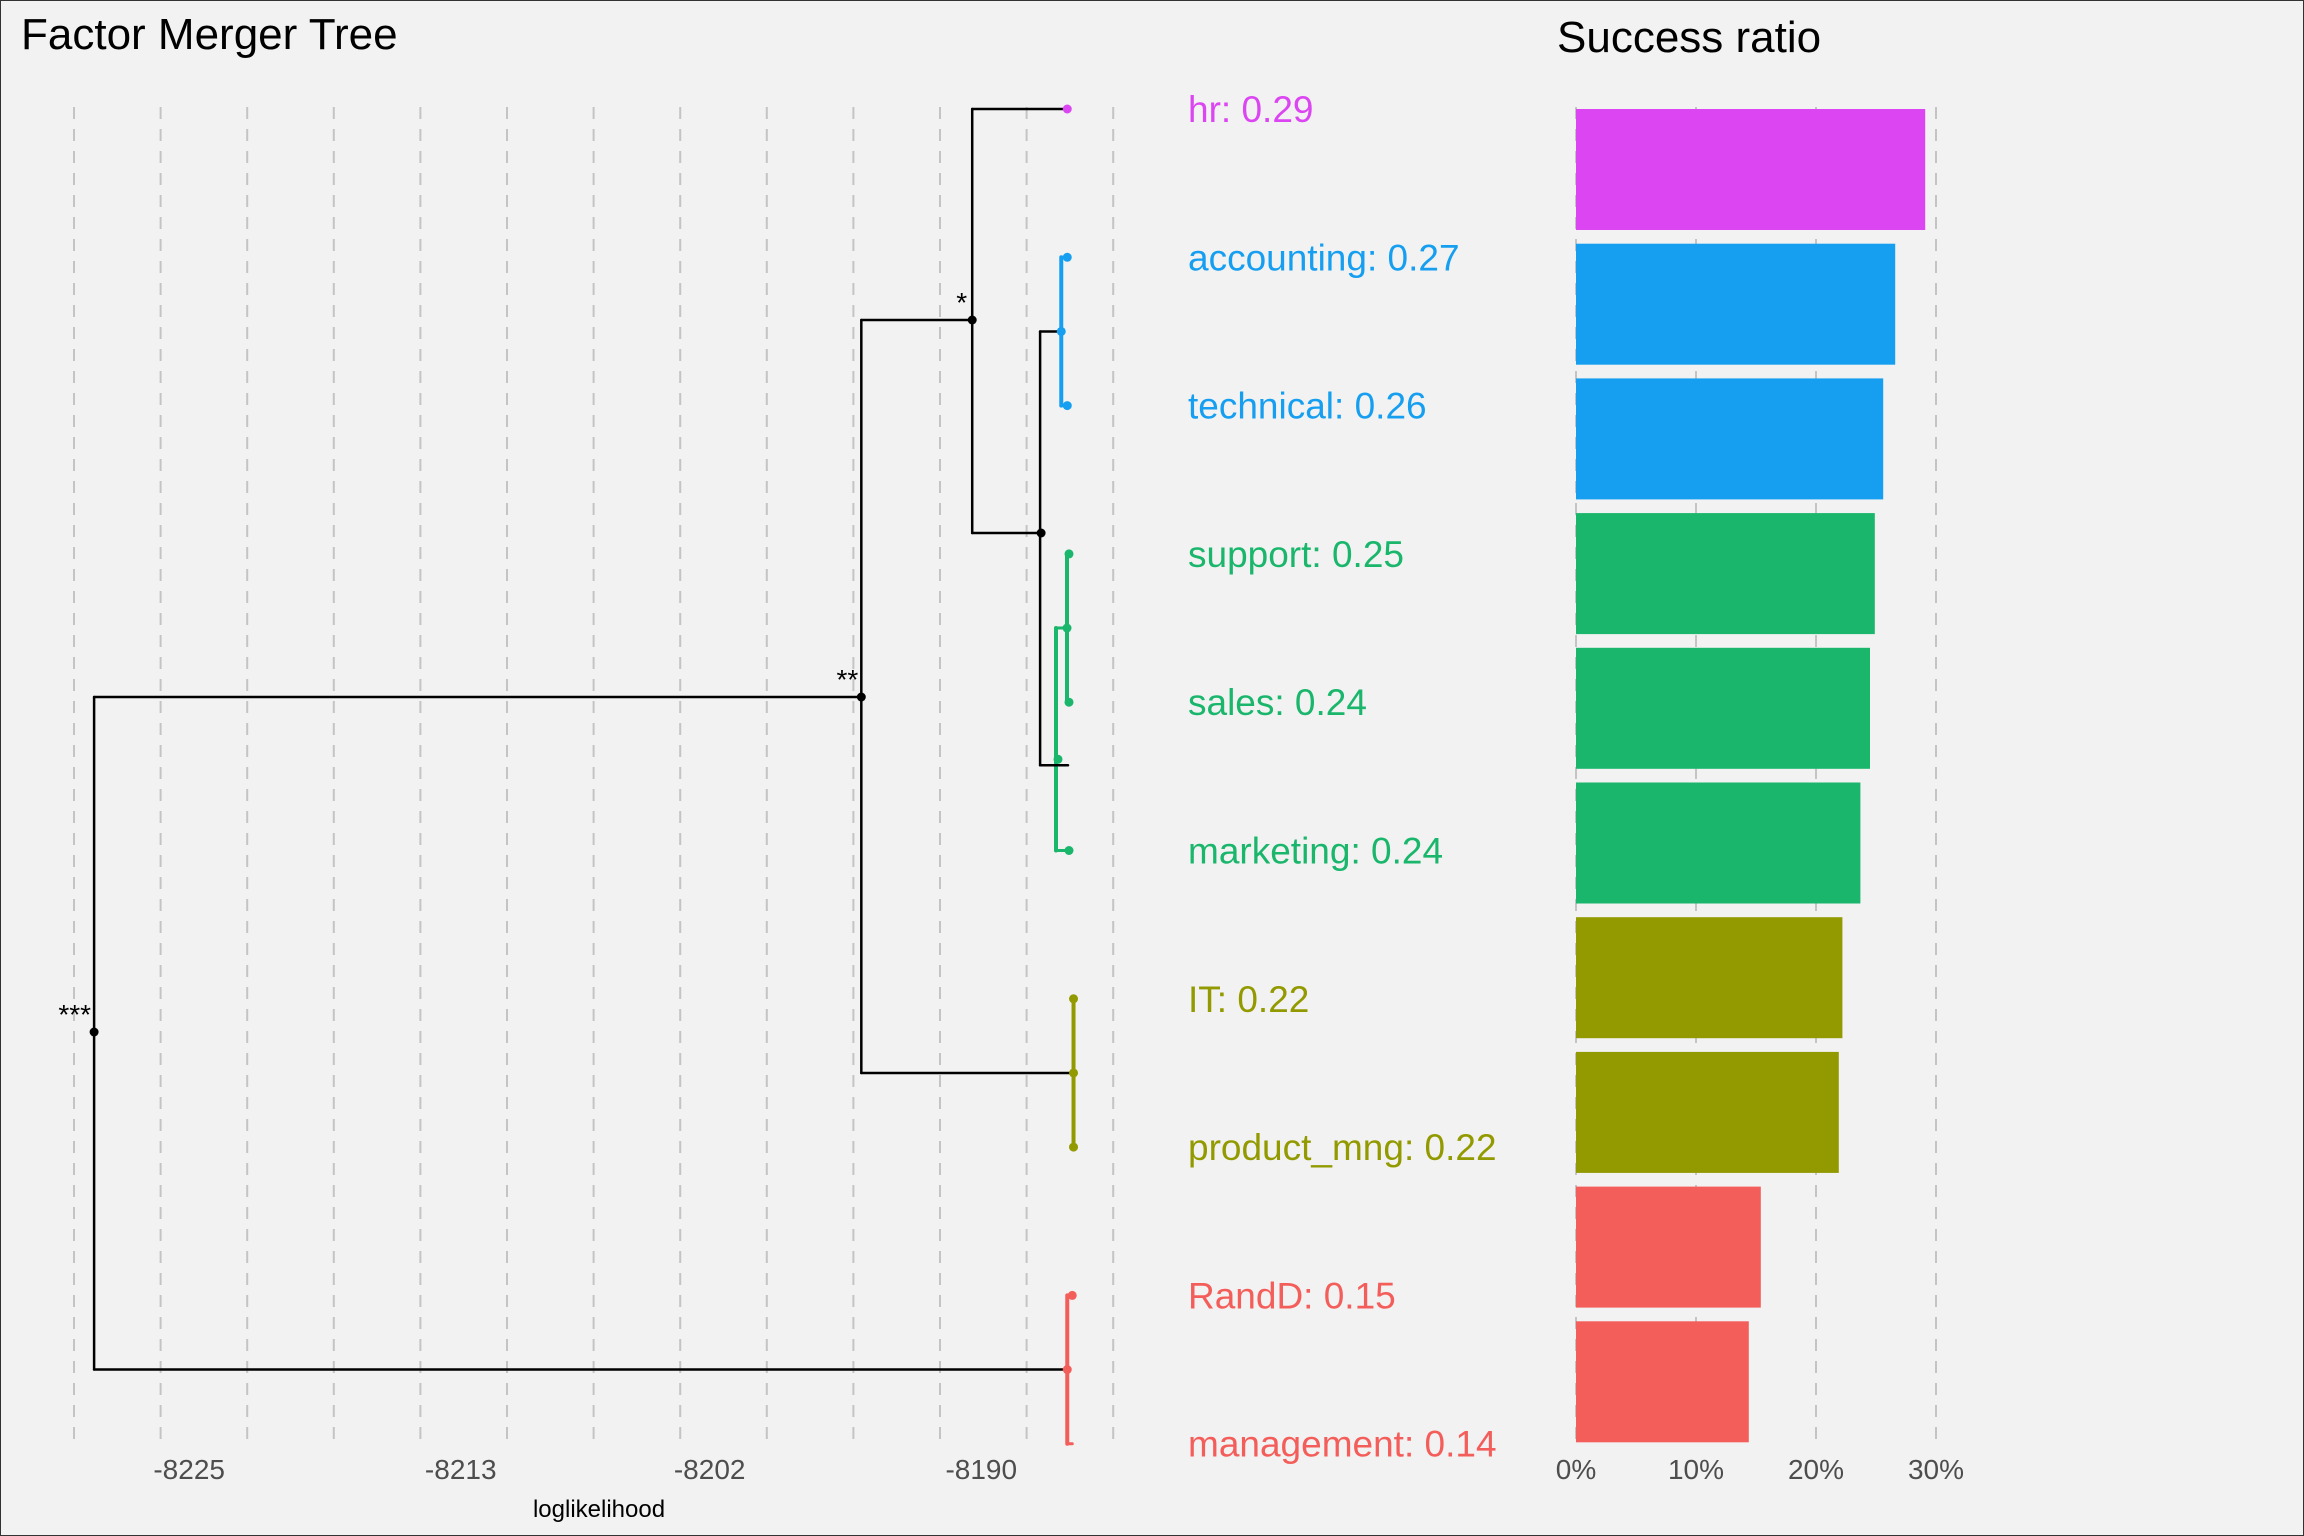 This screenshot has width=2304, height=1536. What do you see at coordinates (1662, 1382) in the screenshot?
I see `bar-management` at bounding box center [1662, 1382].